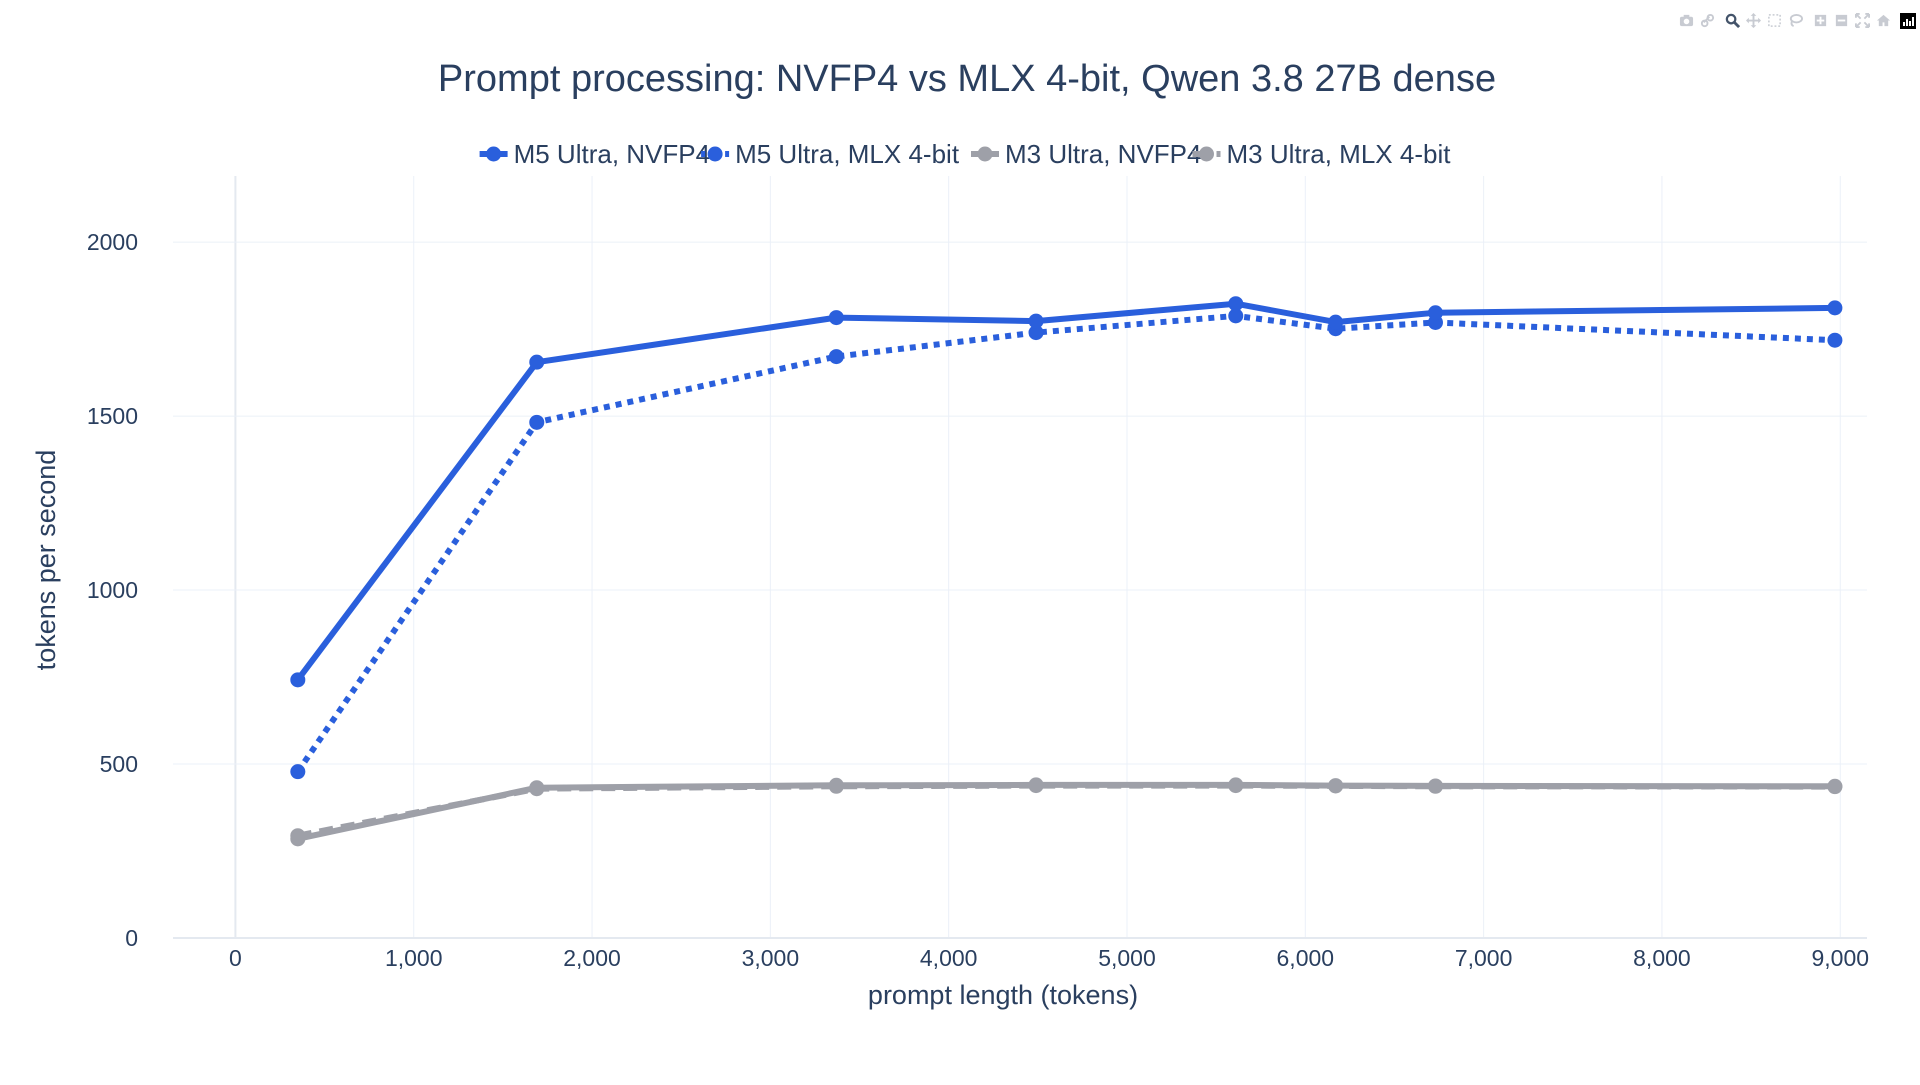  Describe the element at coordinates (1820, 20) in the screenshot. I see `zoom-in-icon` at that location.